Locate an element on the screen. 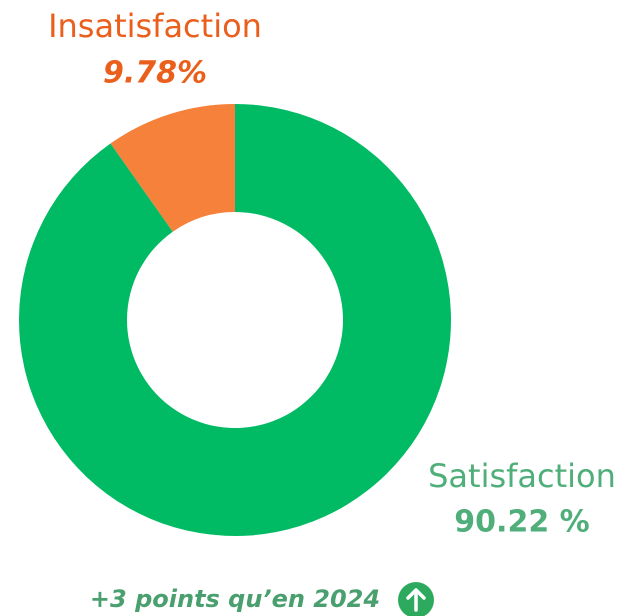 The width and height of the screenshot is (627, 616). slice-label: Satisfaction is located at coordinates (522, 476).